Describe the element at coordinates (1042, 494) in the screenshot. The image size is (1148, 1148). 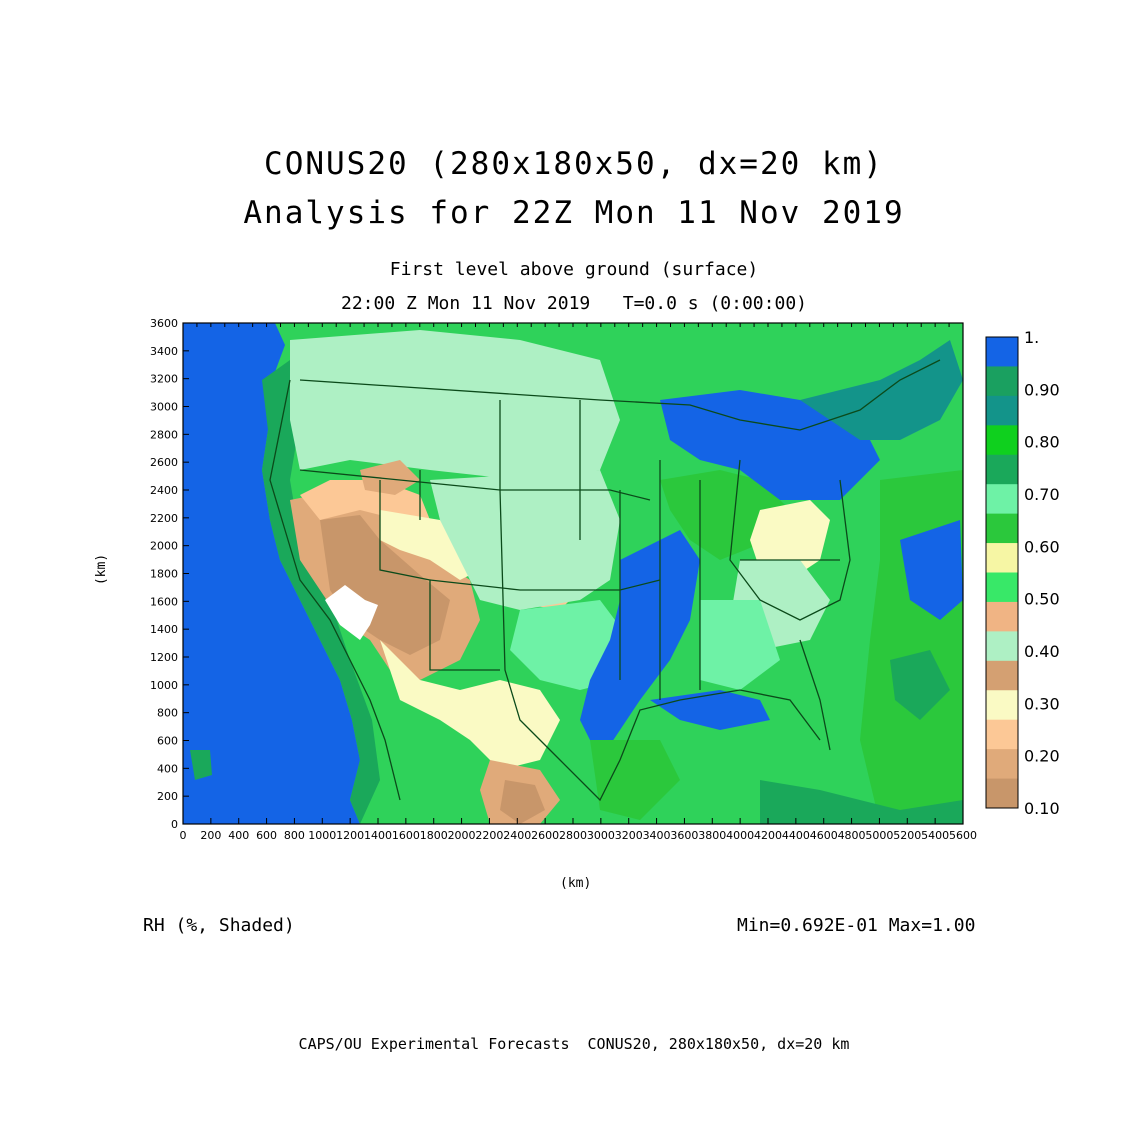
I see `legend-label: 0.70` at that location.